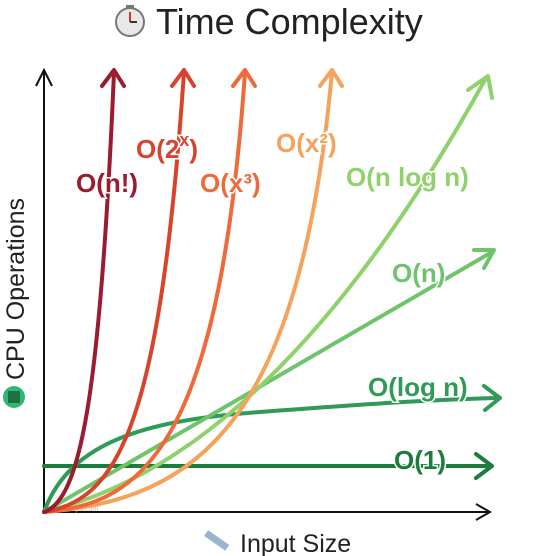 The image size is (540, 556). Describe the element at coordinates (16, 289) in the screenshot. I see `y-axis-label: CPU Operations` at that location.